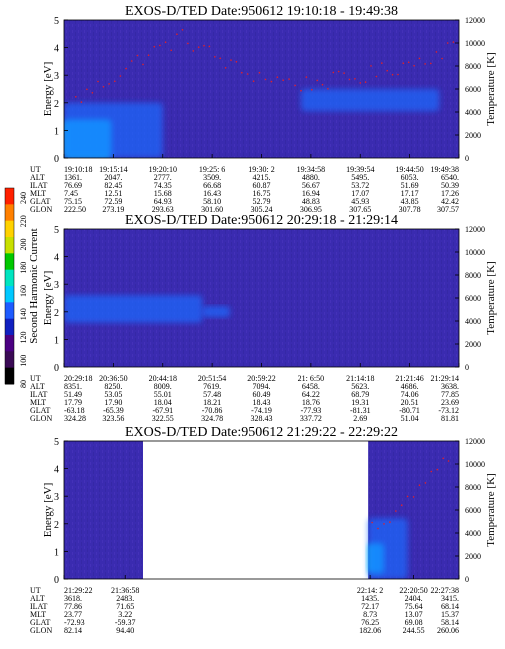 The height and width of the screenshot is (649, 505). What do you see at coordinates (450, 622) in the screenshot?
I see `ephemeris-value: 58.14` at bounding box center [450, 622].